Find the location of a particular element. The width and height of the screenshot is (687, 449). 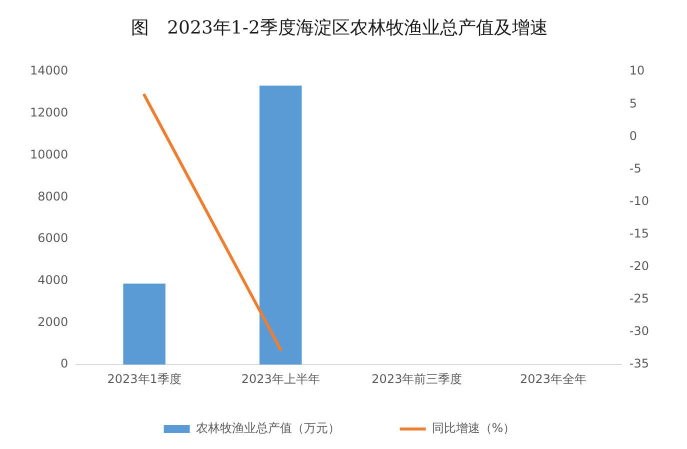

y2-tick-label: -35 is located at coordinates (639, 363).